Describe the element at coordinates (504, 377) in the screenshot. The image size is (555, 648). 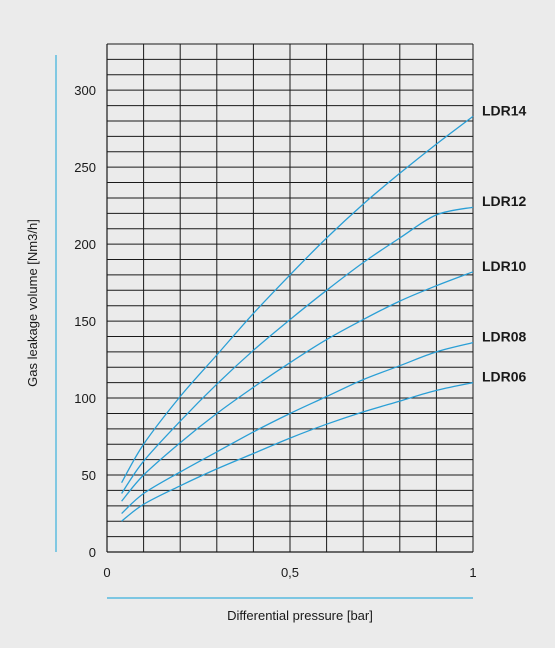
I see `series-label-ldr06: LDR06` at that location.